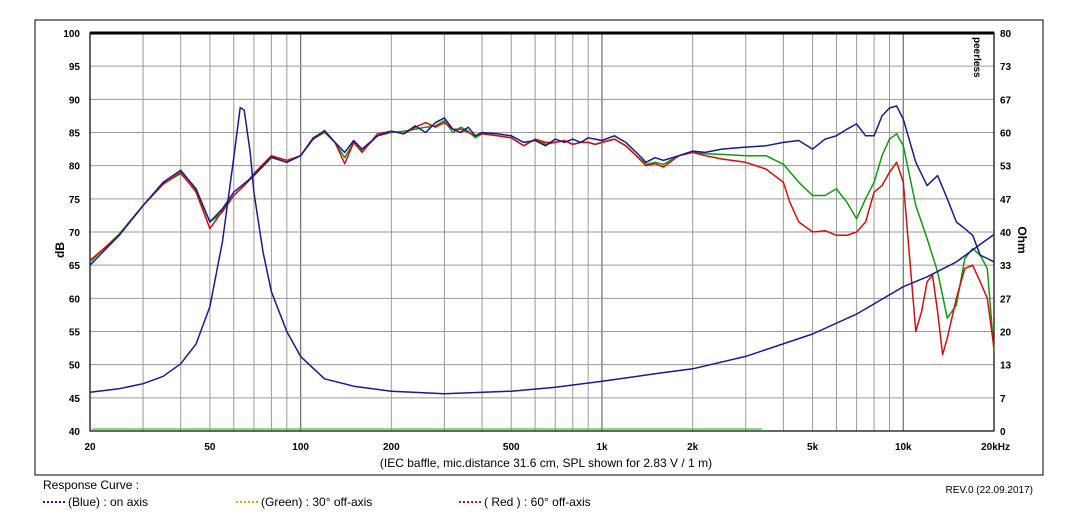  I want to click on y-axis-ticks: 100 95 90 85 80 75 70 65 60 55 50 45 40, so click(71, 233).